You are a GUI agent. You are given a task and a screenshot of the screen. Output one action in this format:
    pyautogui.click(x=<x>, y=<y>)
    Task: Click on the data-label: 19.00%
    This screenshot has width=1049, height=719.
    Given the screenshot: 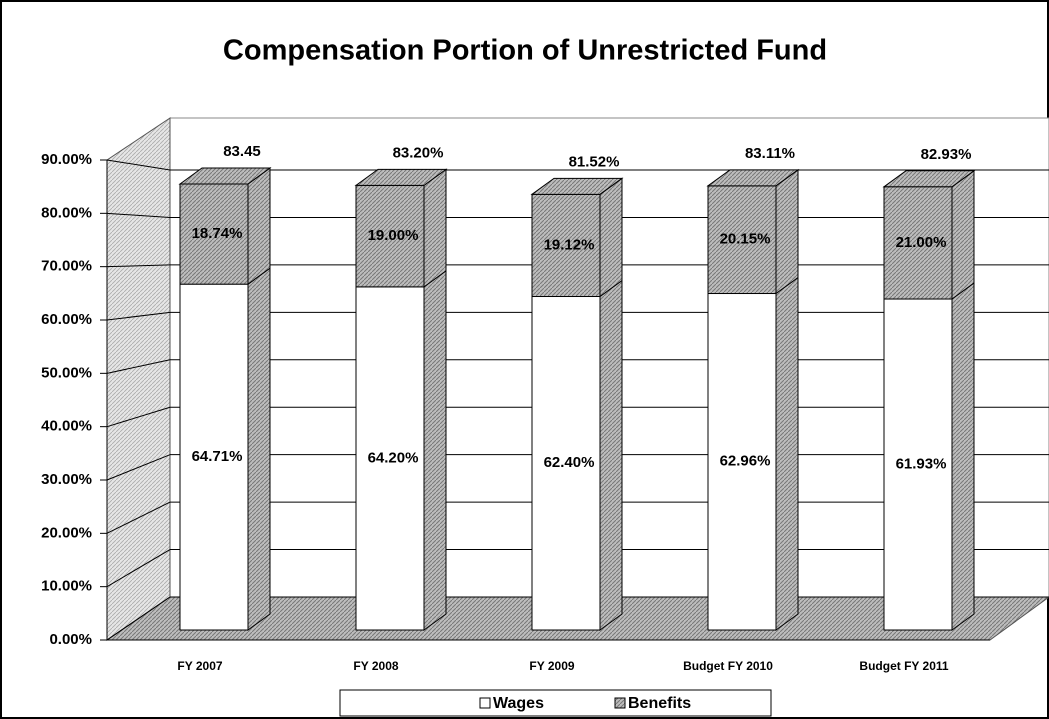 What is the action you would take?
    pyautogui.click(x=393, y=235)
    